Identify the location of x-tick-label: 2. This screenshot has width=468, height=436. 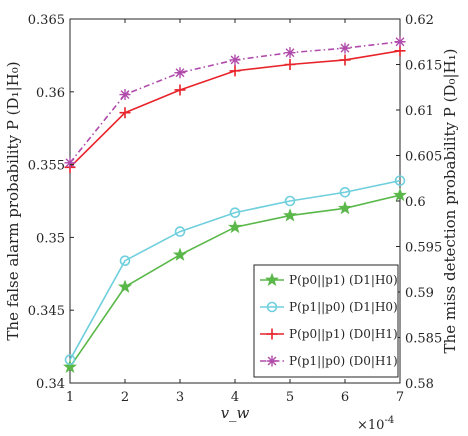
(125, 397).